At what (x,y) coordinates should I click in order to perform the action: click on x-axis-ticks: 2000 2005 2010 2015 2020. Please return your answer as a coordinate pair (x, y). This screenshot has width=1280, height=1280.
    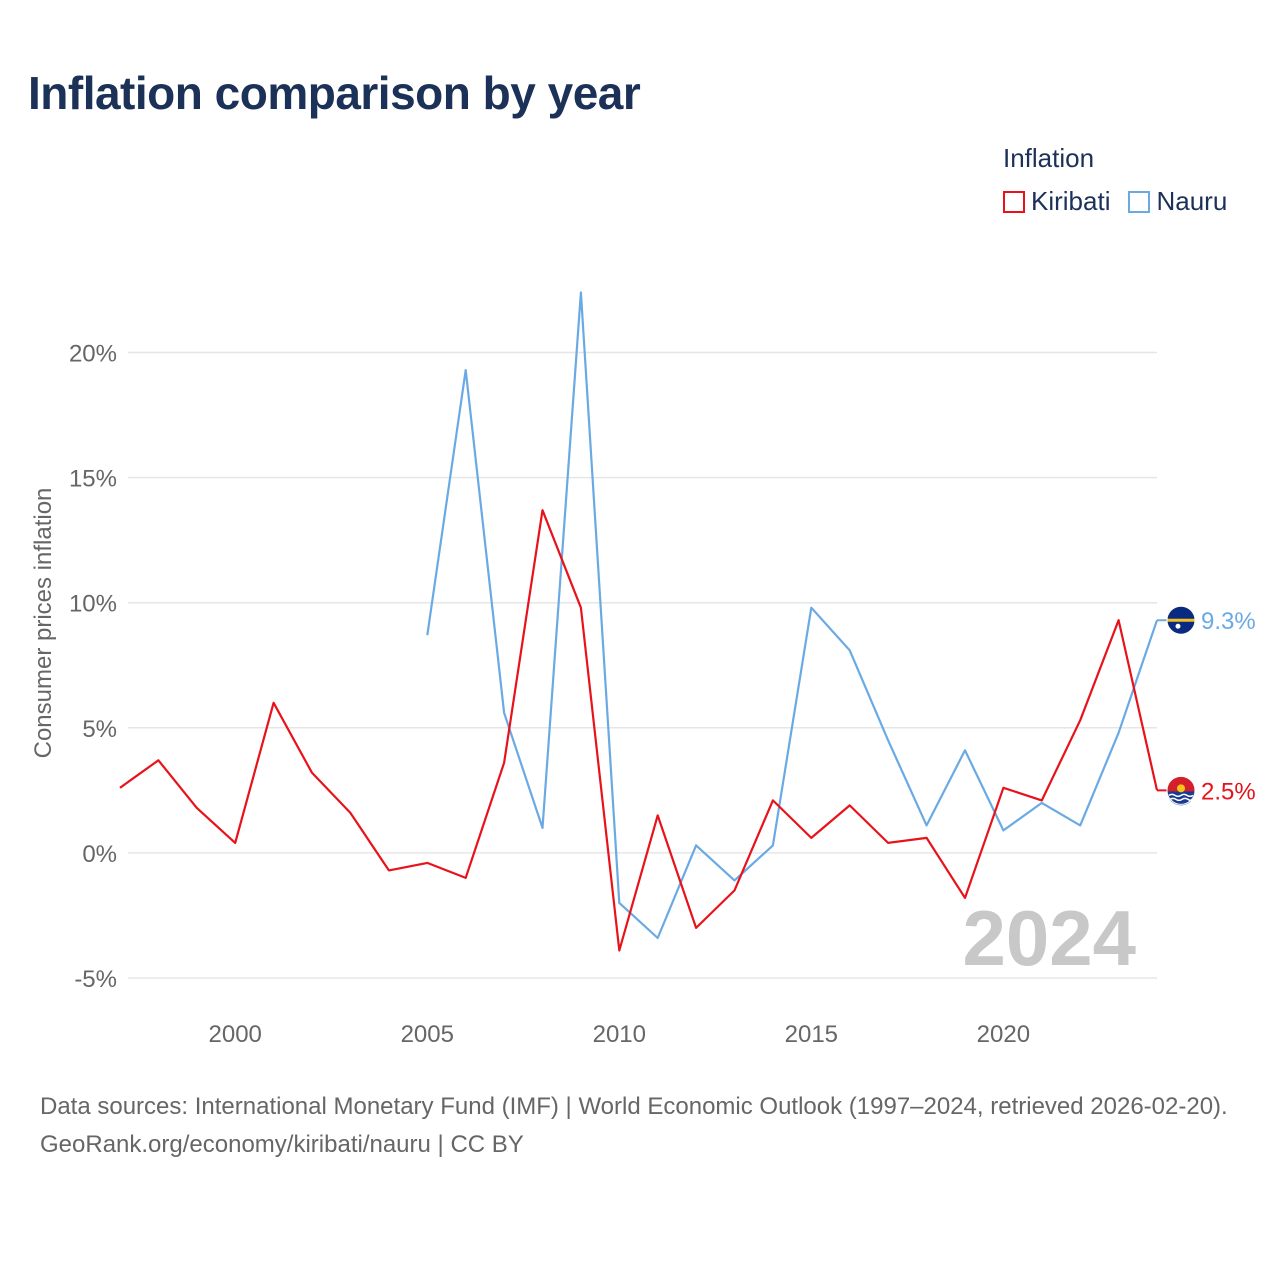
    Looking at the image, I should click on (620, 1034).